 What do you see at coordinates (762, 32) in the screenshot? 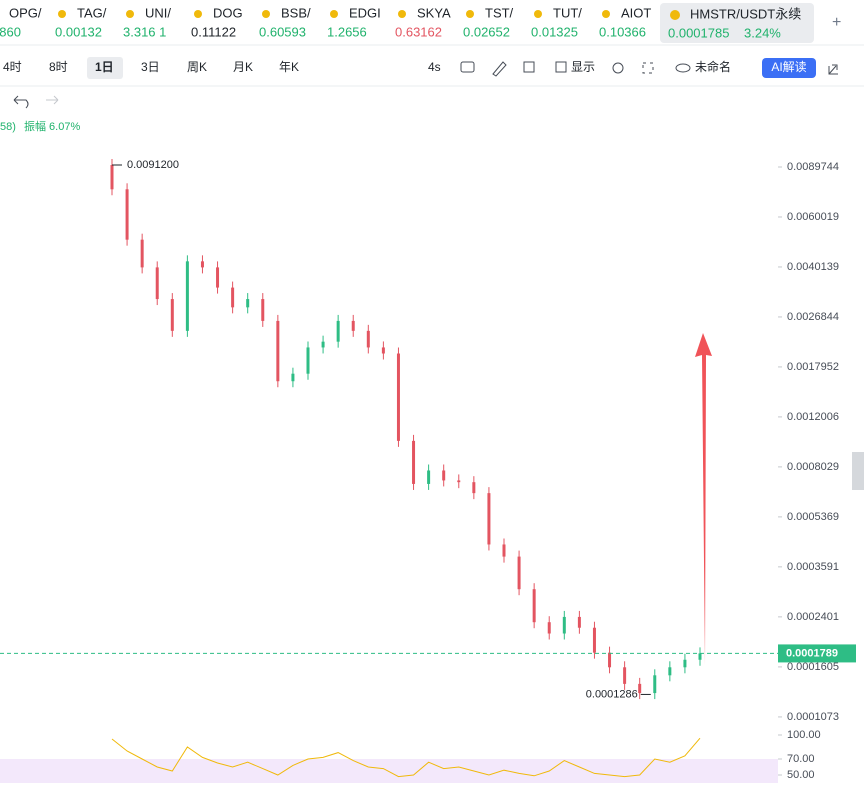
I see `active-change: 3.24%` at bounding box center [762, 32].